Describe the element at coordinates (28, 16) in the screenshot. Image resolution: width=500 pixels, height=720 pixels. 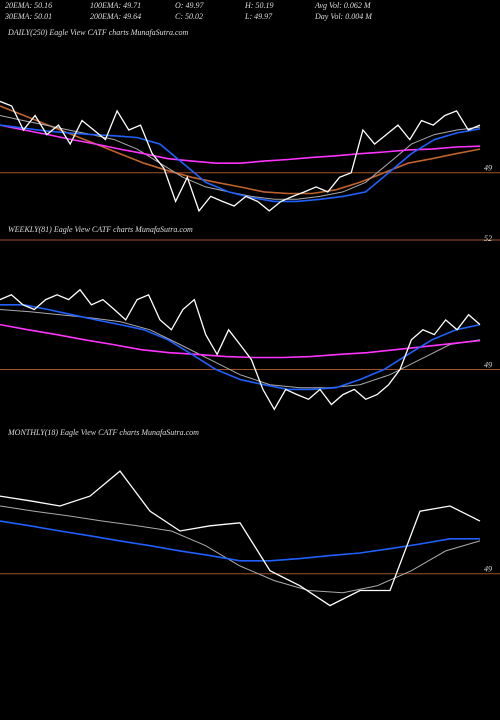
I see `header-stat: 30EMA: 50.01` at that location.